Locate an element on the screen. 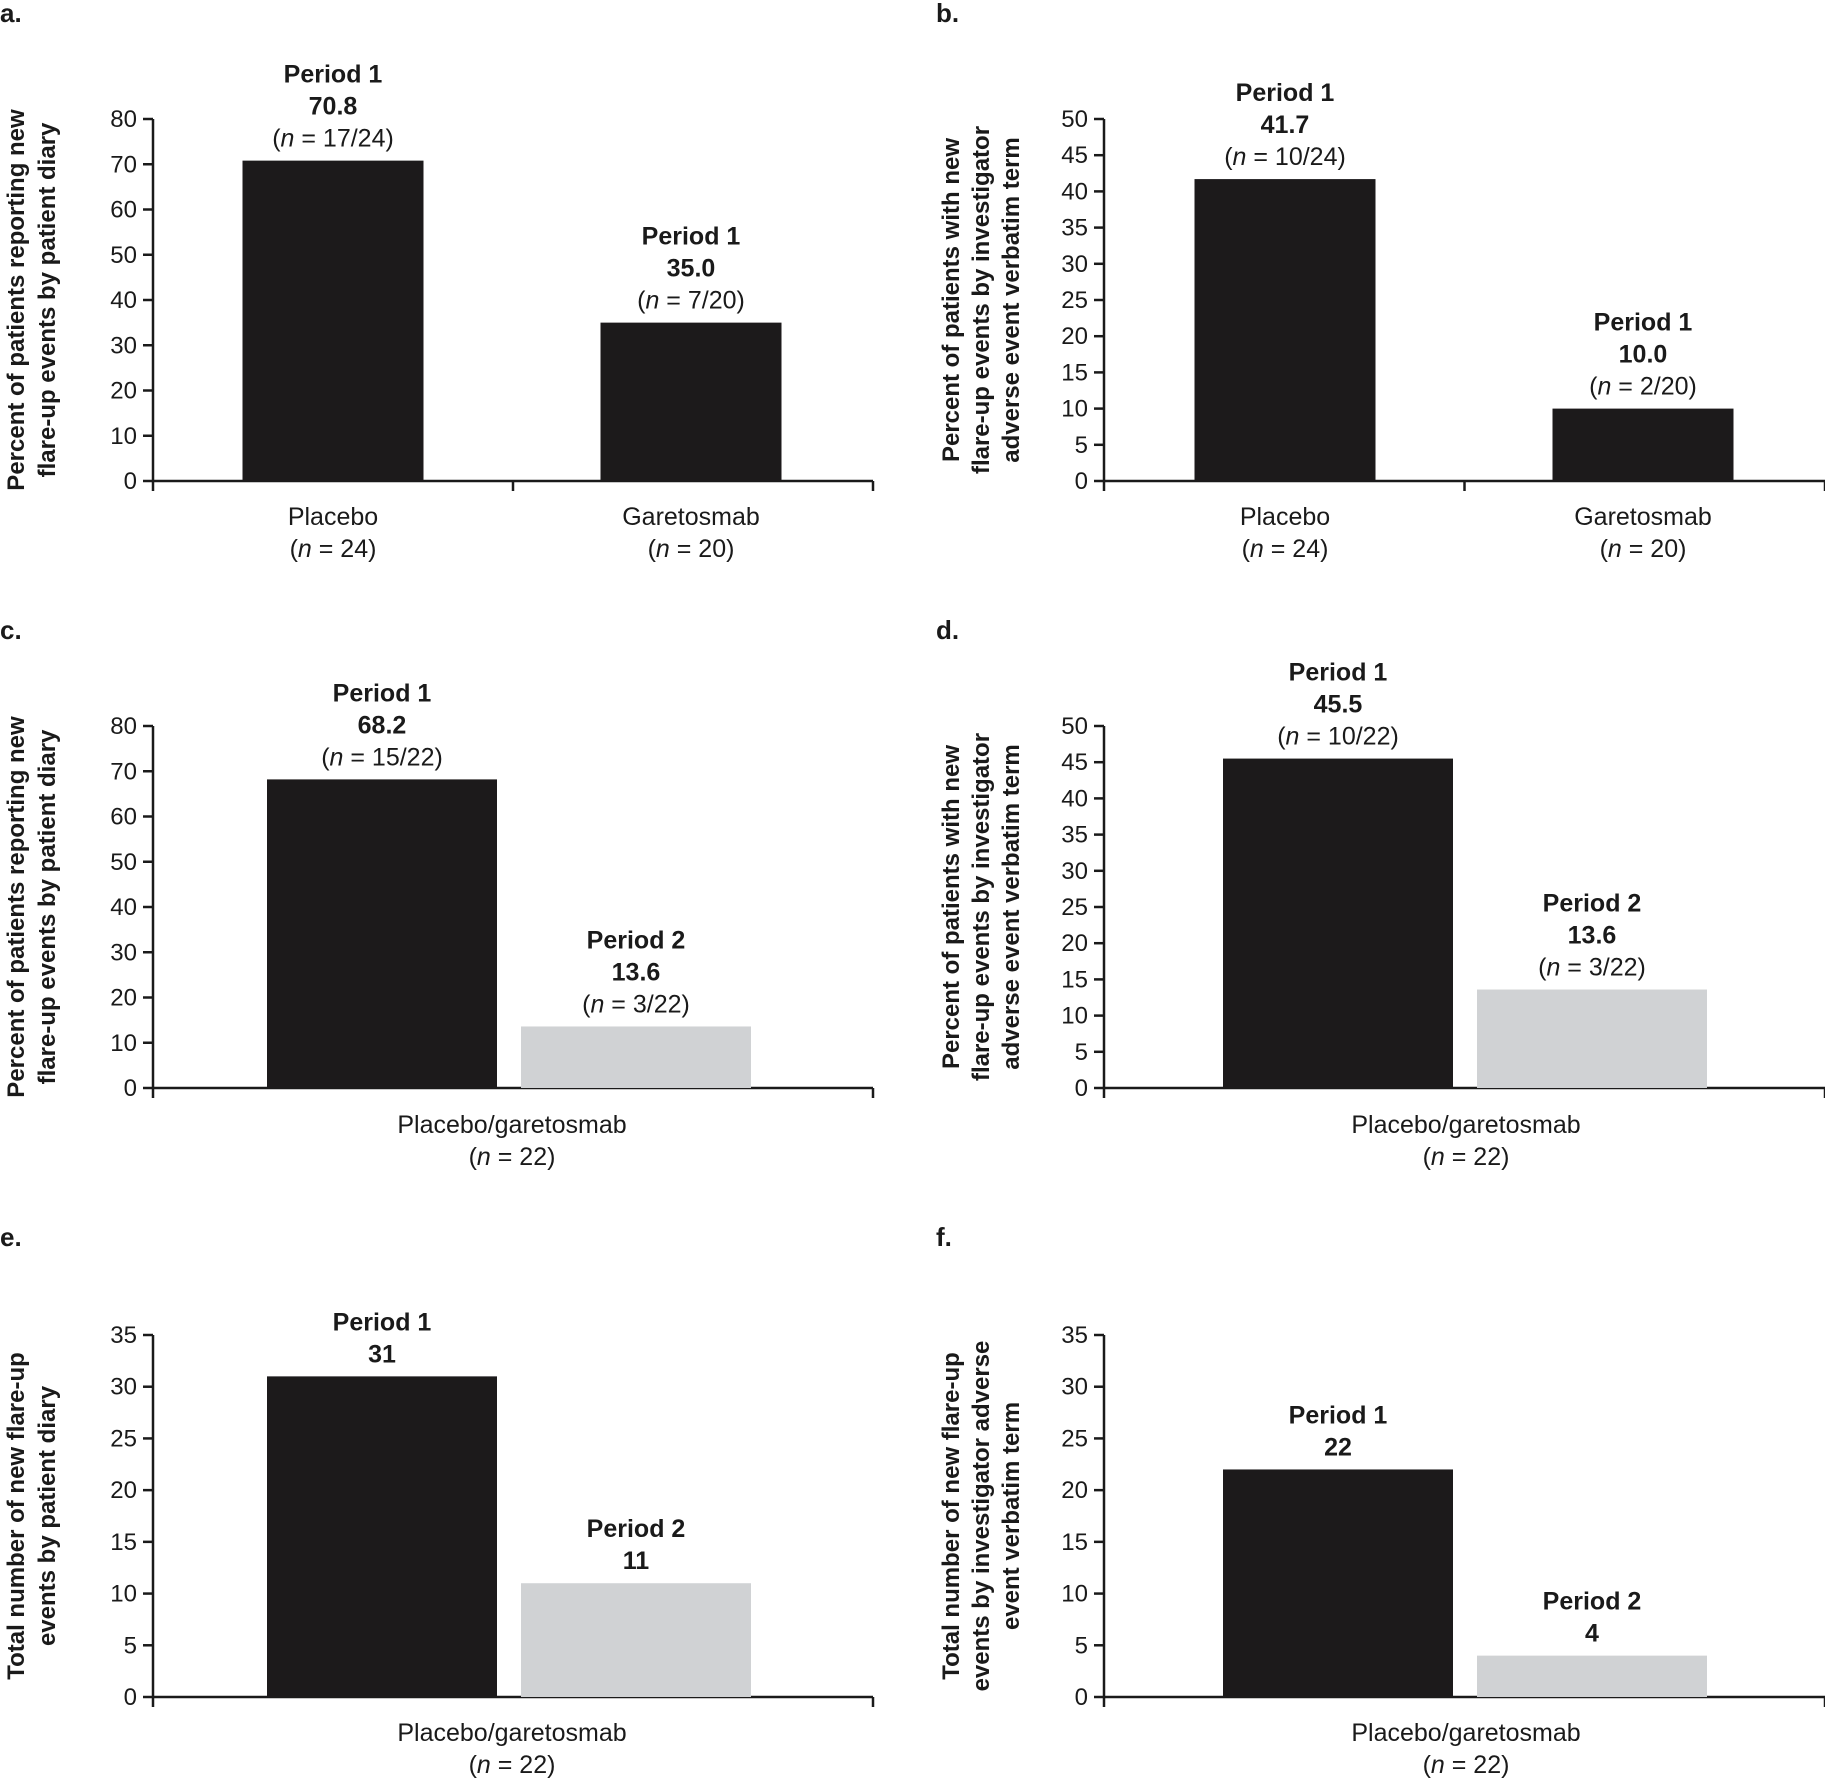  bar-group: Period 1 41.7 (n = 10/24) is located at coordinates (1285, 280).